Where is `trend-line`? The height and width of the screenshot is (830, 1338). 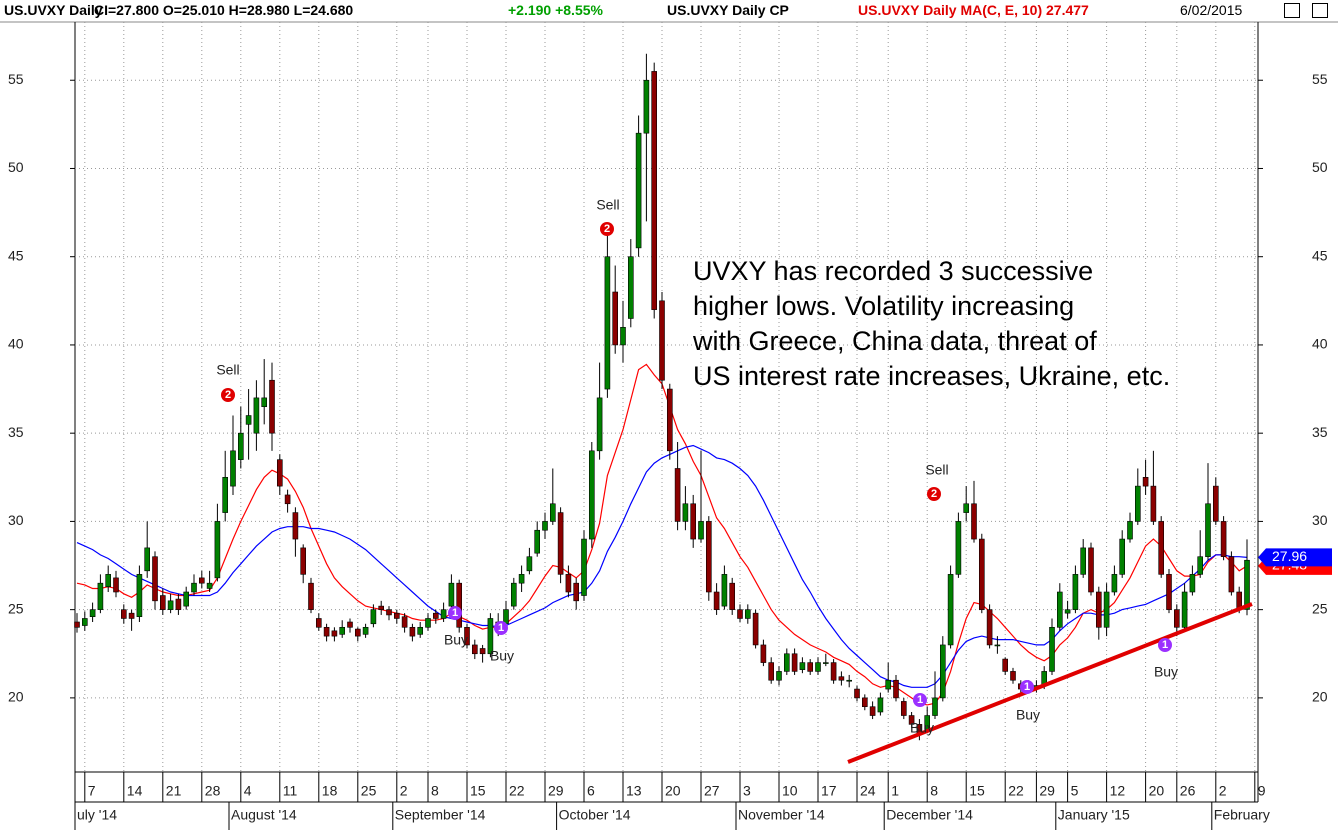
trend-line is located at coordinates (1050, 683).